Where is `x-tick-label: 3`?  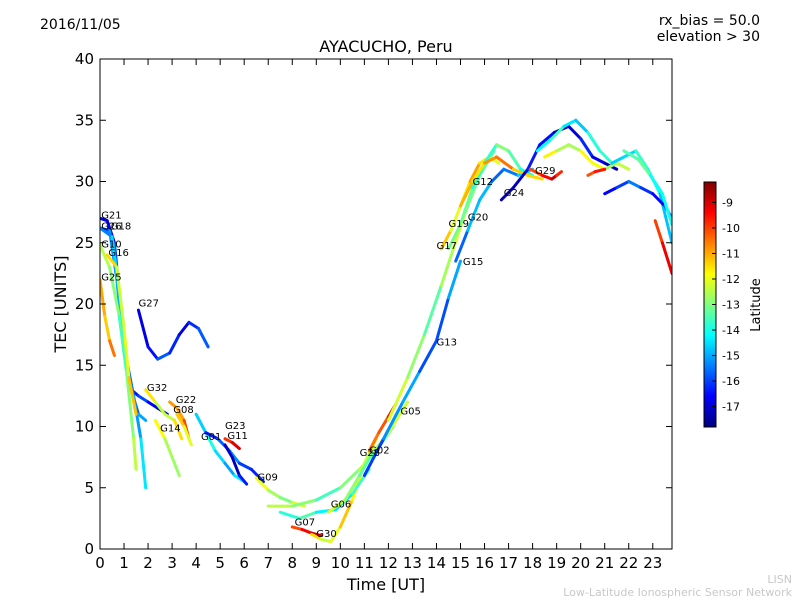
x-tick-label: 3 is located at coordinates (172, 563).